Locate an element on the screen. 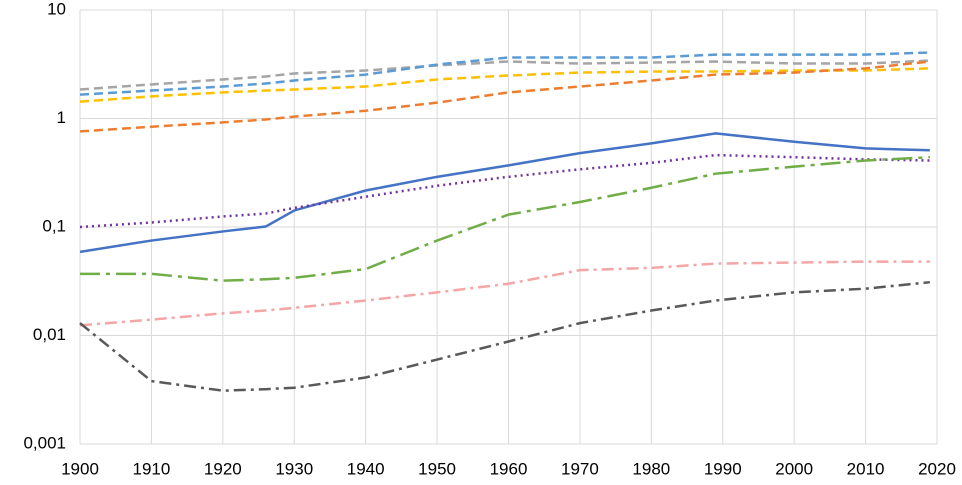 The width and height of the screenshot is (962, 485). y-tick-label: 0,01 is located at coordinates (49, 334).